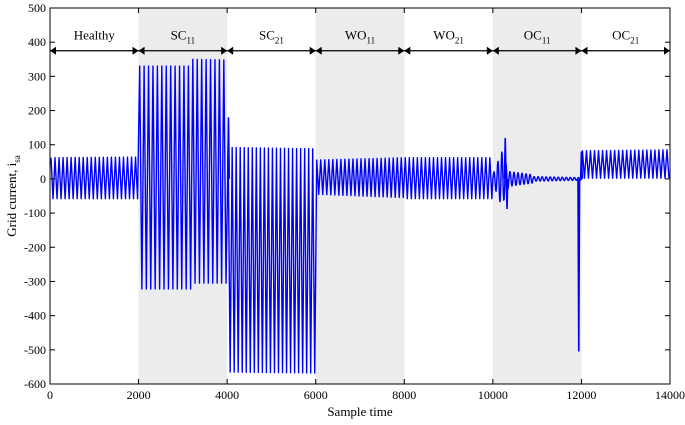 The width and height of the screenshot is (685, 425). What do you see at coordinates (360, 37) in the screenshot?
I see `segment-label-3: WO11` at bounding box center [360, 37].